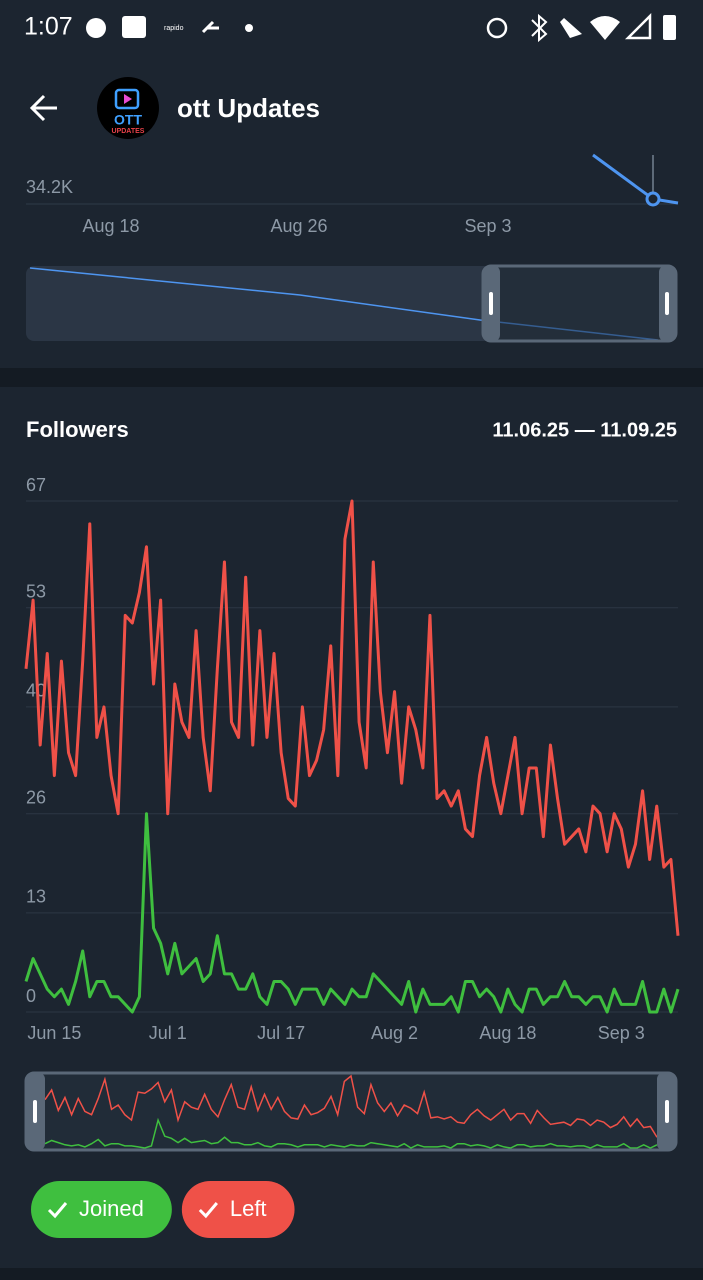 The image size is (703, 1280). Describe the element at coordinates (281, 1033) in the screenshot. I see `x-tick-label: Jul 17` at that location.